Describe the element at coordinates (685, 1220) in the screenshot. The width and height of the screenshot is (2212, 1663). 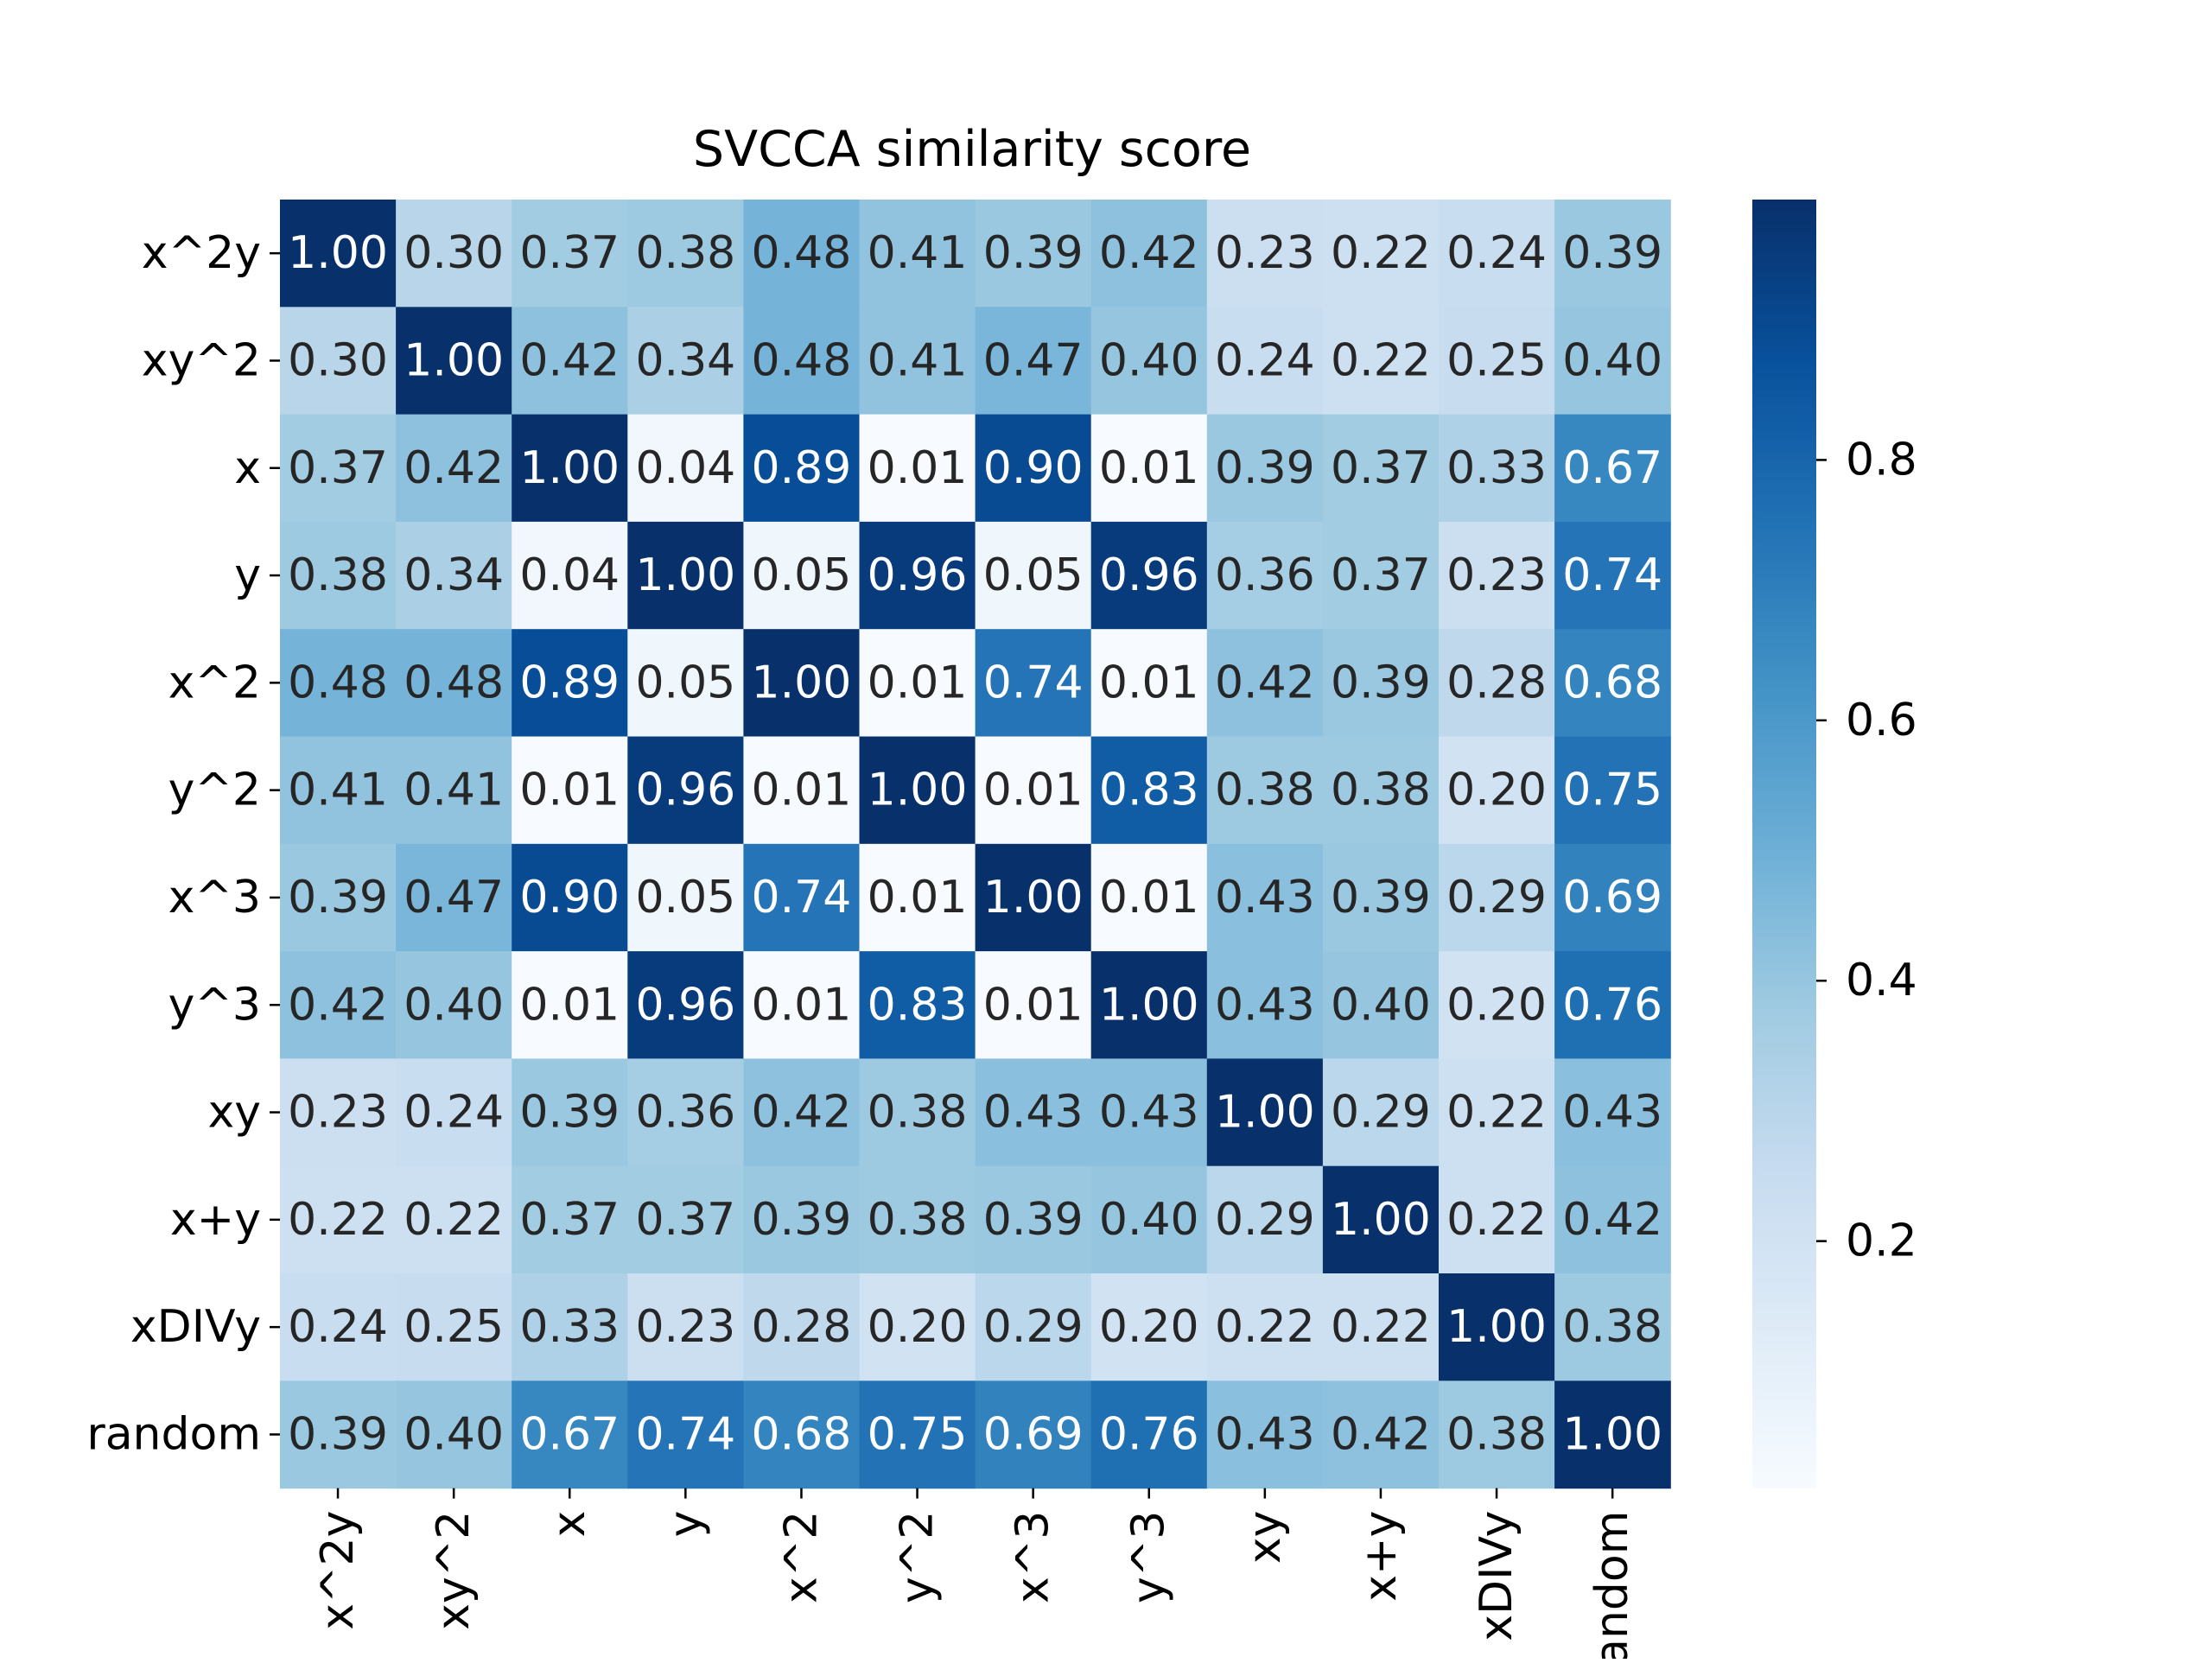
I see `cell-value-label: 0.37` at that location.